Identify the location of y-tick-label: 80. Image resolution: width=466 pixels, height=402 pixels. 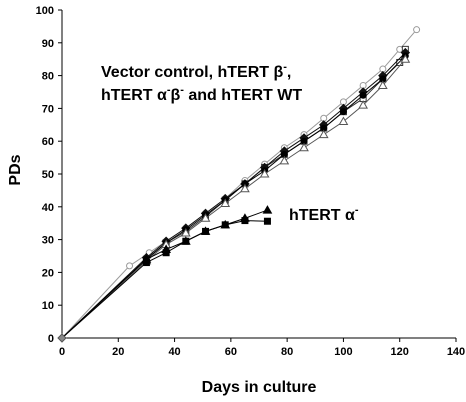
(48, 77).